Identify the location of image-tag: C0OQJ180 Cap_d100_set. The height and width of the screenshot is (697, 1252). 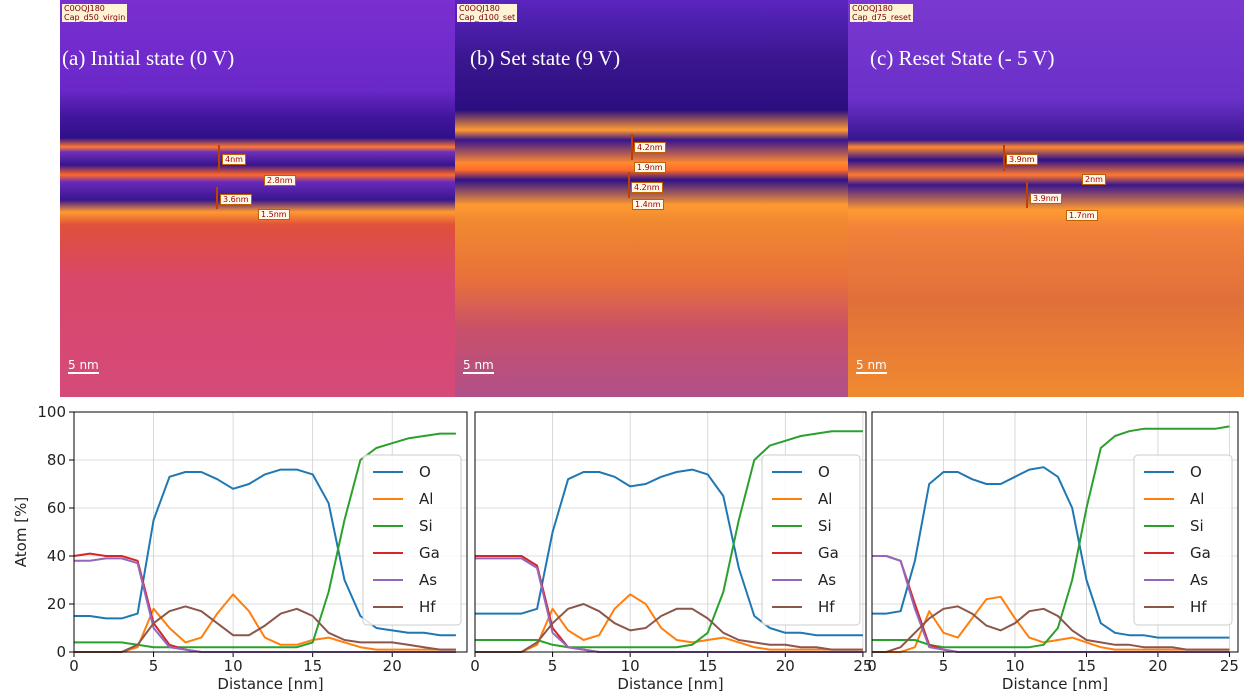
(487, 13).